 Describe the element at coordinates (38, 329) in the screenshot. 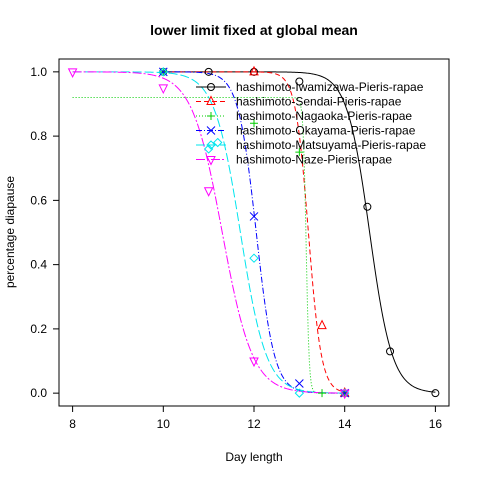

I see `y-tick-label: 0.2` at that location.